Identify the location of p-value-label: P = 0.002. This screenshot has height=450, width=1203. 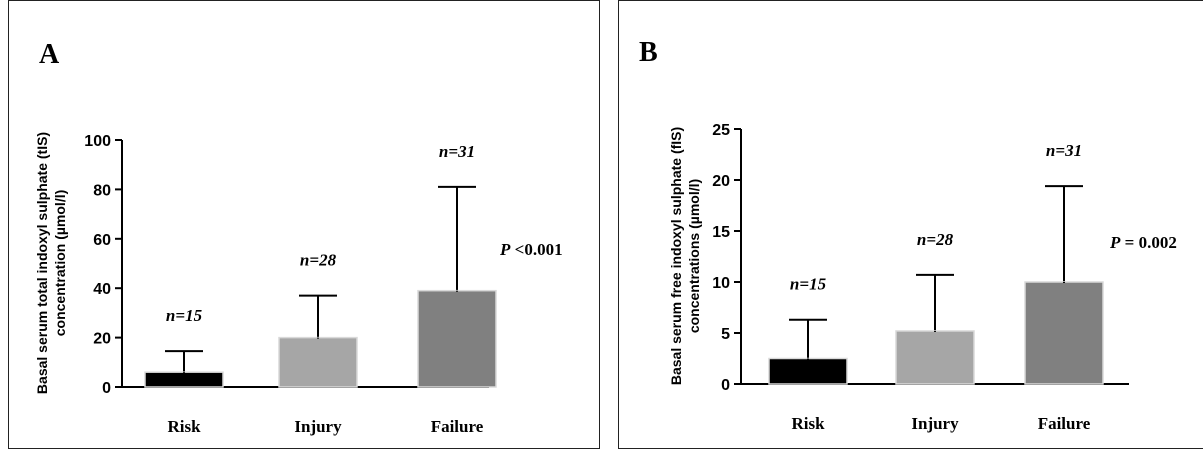
(1143, 242).